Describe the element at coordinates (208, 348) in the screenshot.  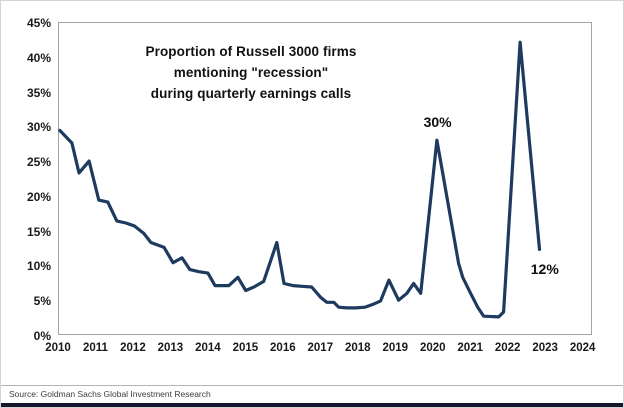
I see `x-axis-tick-label: 2014` at that location.